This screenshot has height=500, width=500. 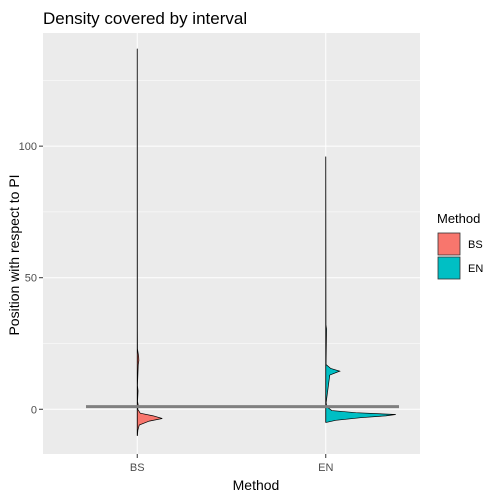 I want to click on y-axis-ticks: 0 50 100, so click(x=31, y=278).